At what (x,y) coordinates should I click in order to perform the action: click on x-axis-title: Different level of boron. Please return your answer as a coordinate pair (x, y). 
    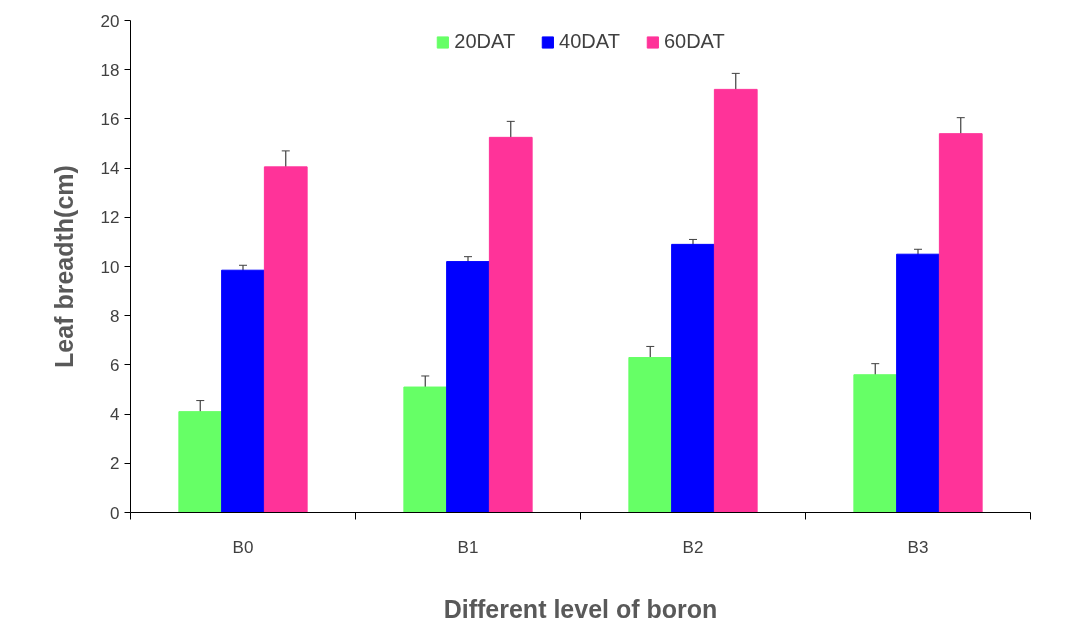
    Looking at the image, I should click on (580, 608).